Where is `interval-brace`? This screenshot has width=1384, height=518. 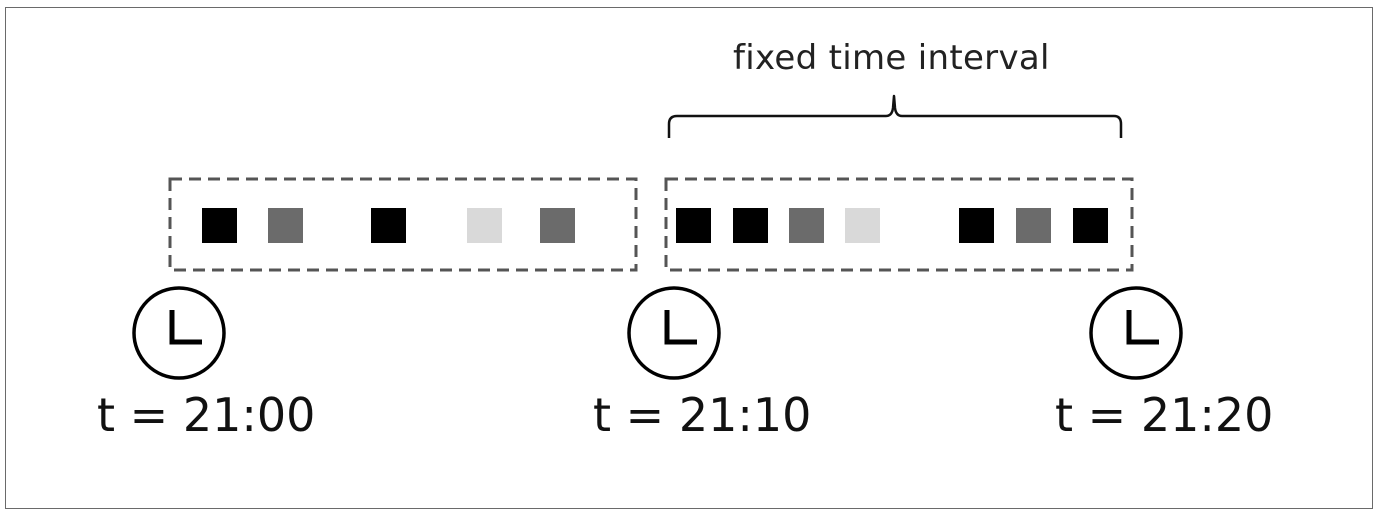 interval-brace is located at coordinates (895, 116).